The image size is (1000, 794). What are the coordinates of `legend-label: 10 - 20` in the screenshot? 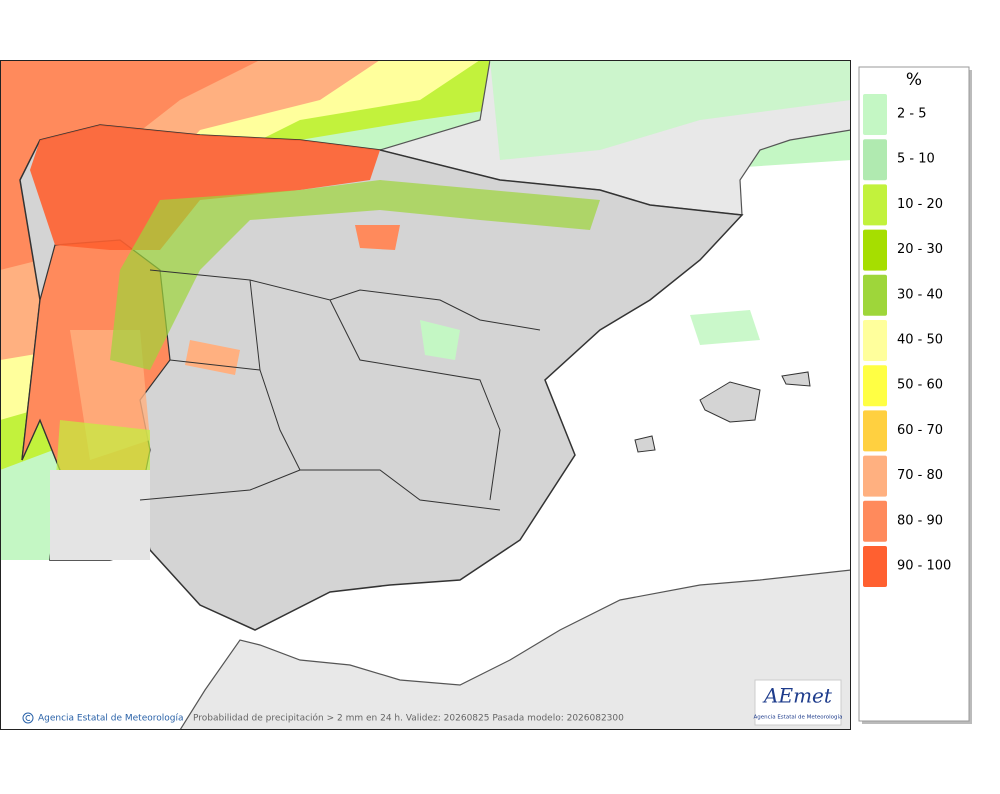 It's located at (920, 204).